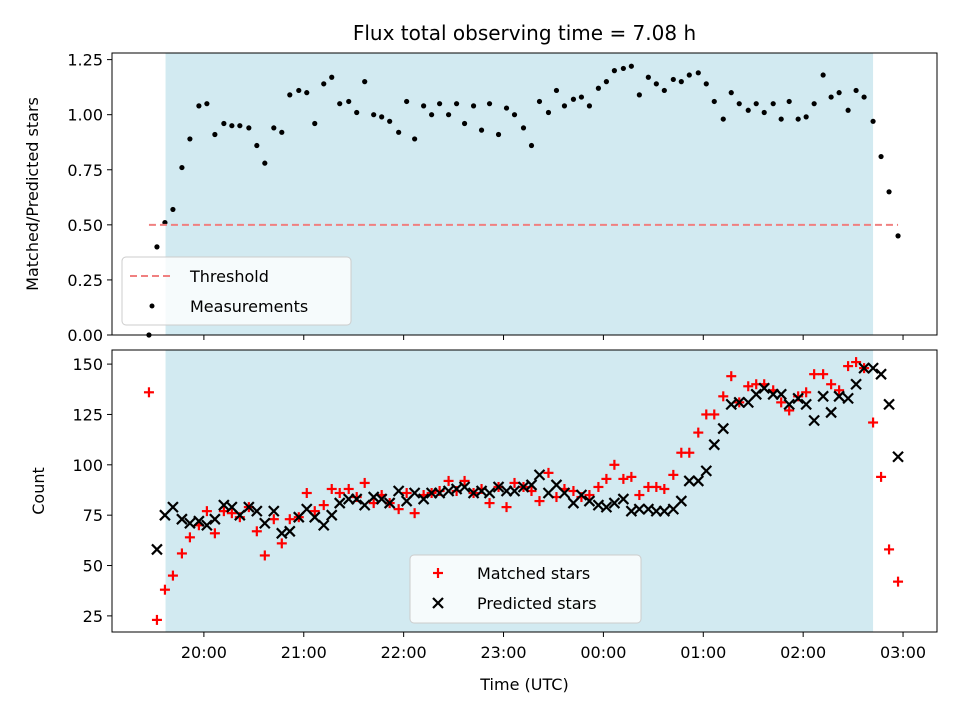 This screenshot has height=720, width=960. What do you see at coordinates (85, 280) in the screenshot?
I see `y-tick-label: 0.25` at bounding box center [85, 280].